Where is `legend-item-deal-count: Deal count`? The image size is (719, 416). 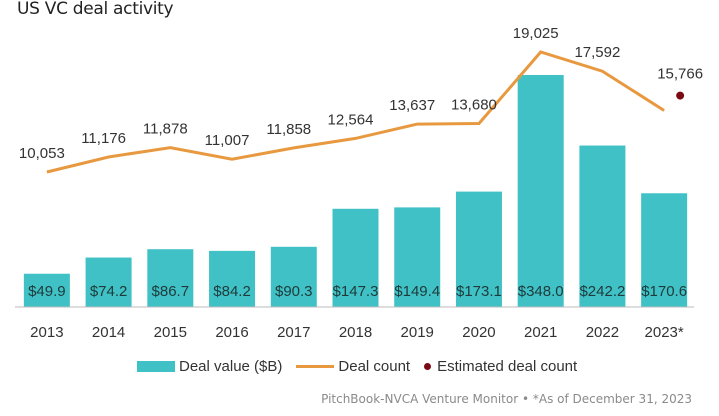
legend-item-deal-count: Deal count is located at coordinates (353, 366).